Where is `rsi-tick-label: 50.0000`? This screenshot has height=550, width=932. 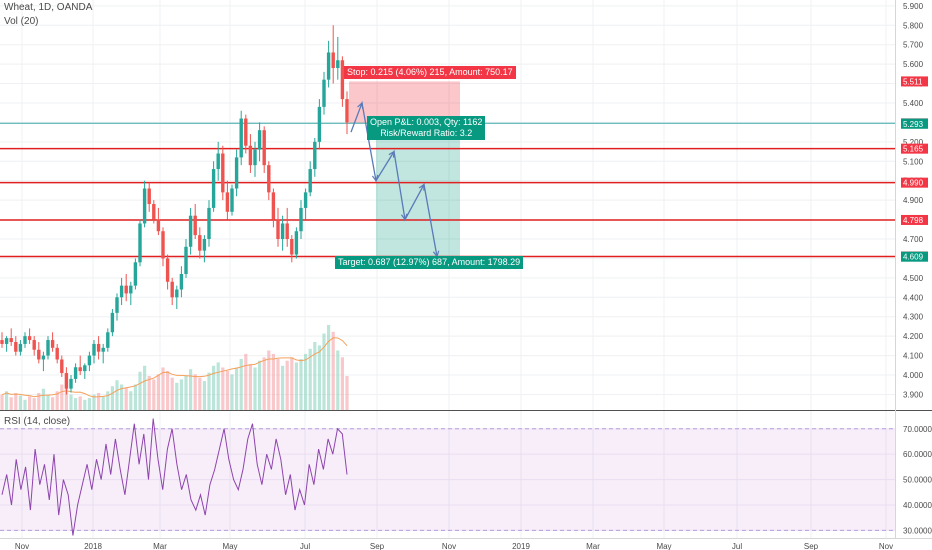 rsi-tick-label: 50.0000 is located at coordinates (917, 480).